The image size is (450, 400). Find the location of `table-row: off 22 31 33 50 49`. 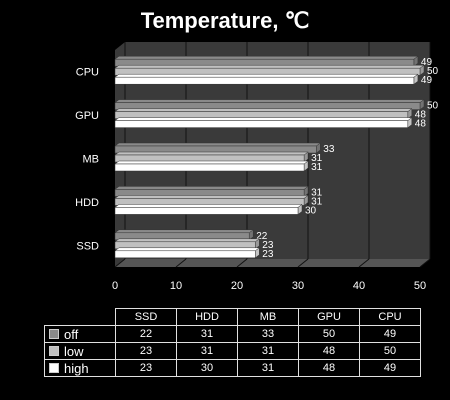

table-row: off 22 31 33 50 49 is located at coordinates (232, 334).